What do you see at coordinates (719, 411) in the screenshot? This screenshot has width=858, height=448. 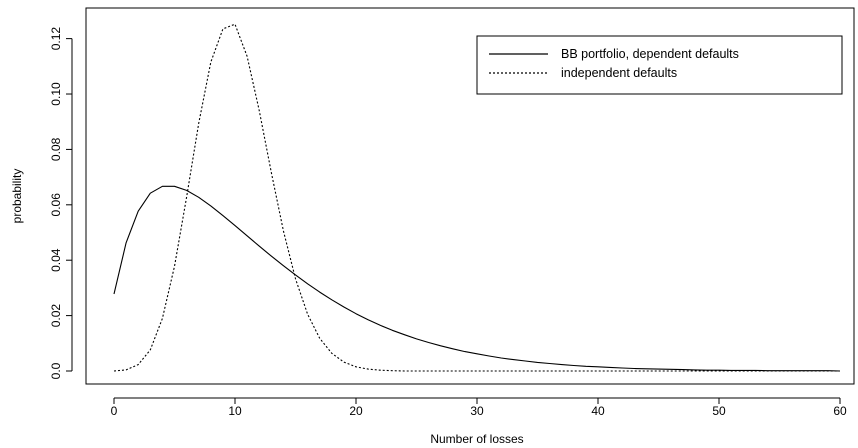 I see `x-tick-label: 50` at bounding box center [719, 411].